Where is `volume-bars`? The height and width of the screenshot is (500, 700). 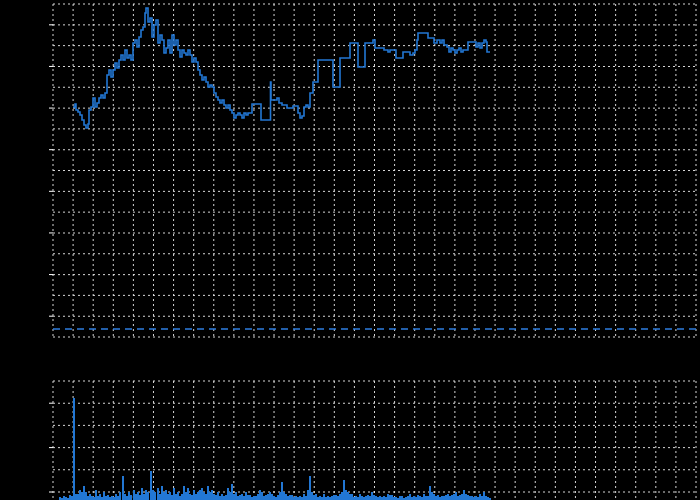 volume-bars is located at coordinates (275, 449).